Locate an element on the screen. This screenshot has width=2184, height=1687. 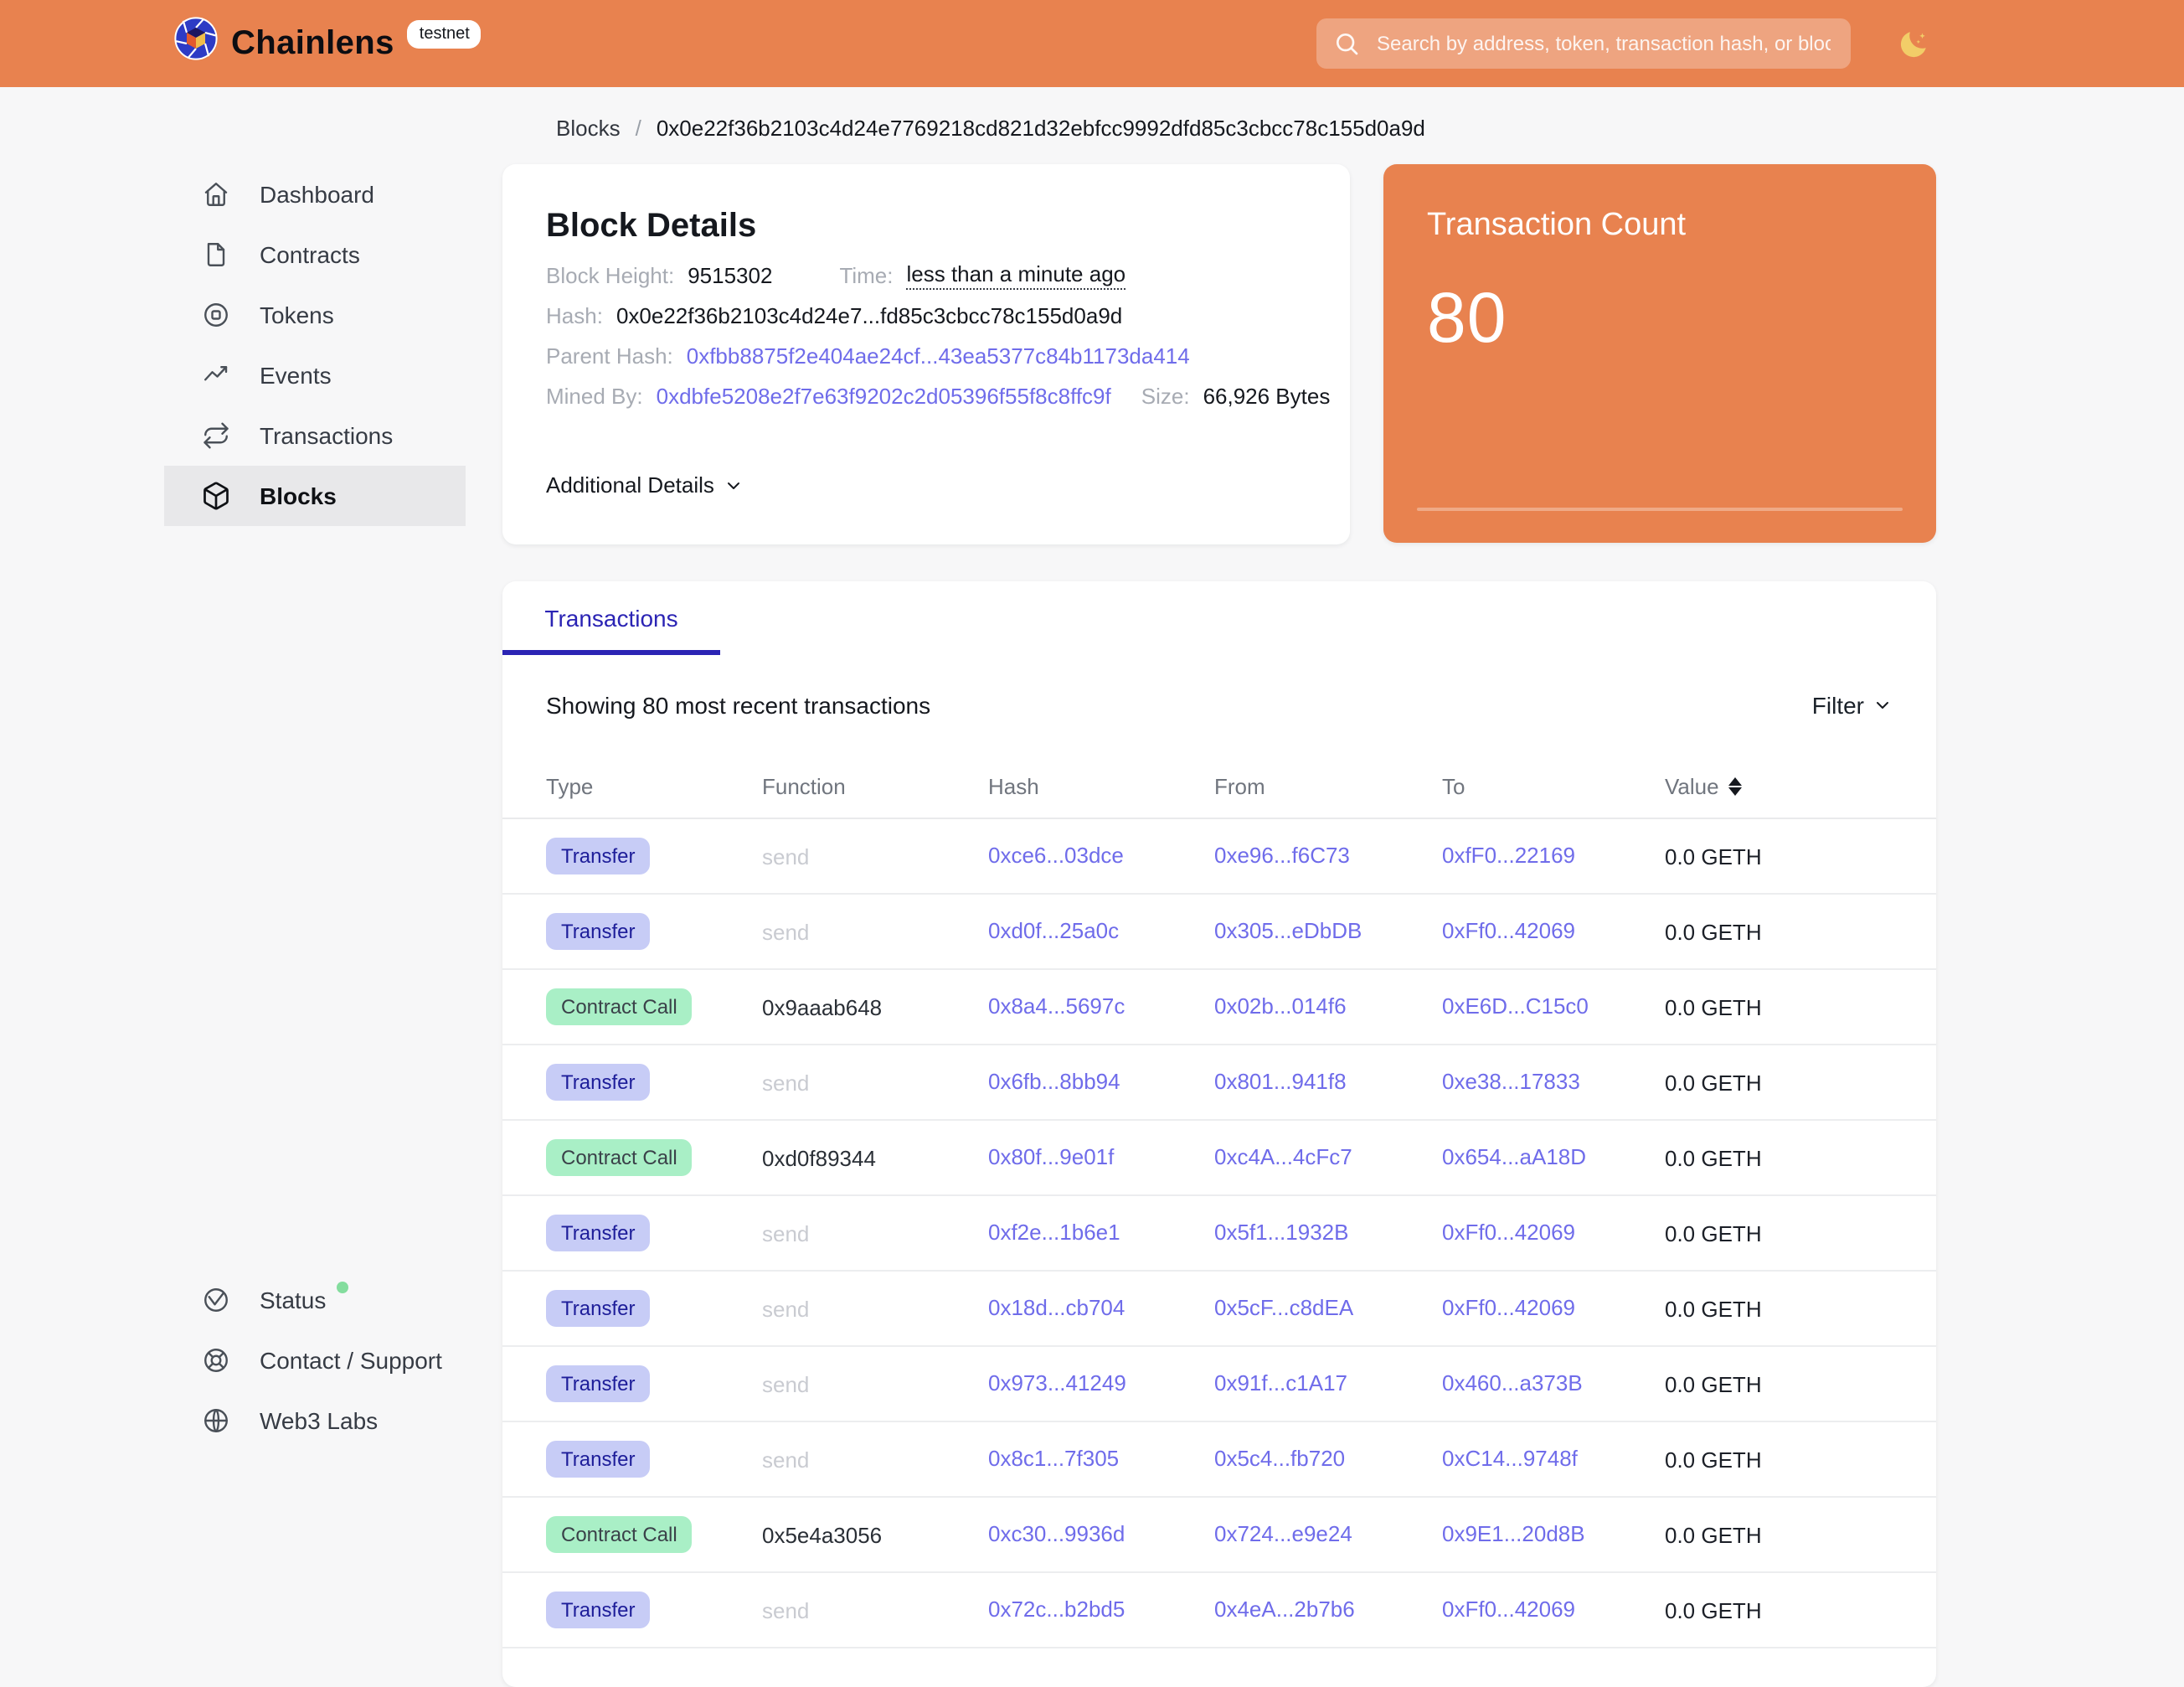
sidebar-item-tokens: Tokens is located at coordinates (315, 315).